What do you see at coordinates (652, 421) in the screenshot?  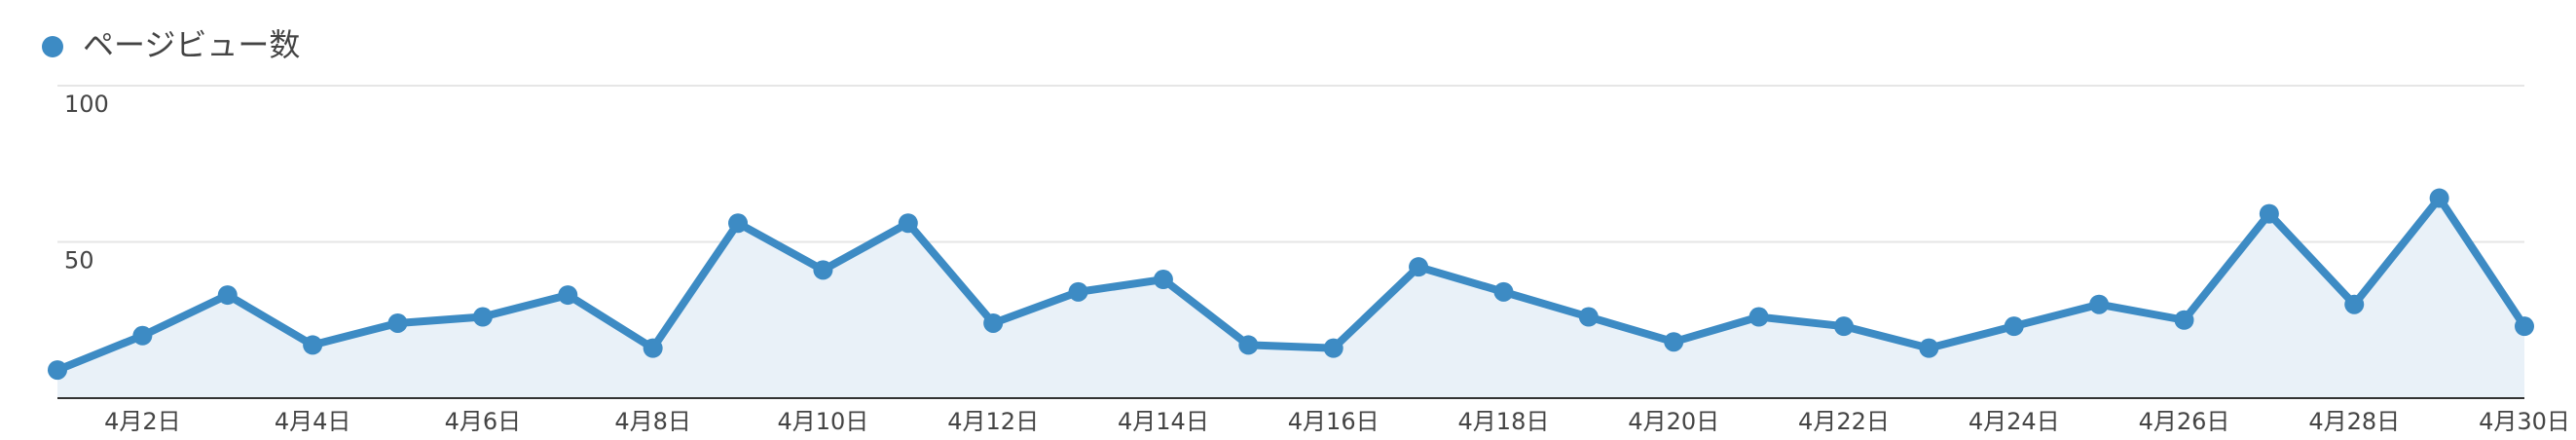 I see `x-tick-label: 4月8日` at bounding box center [652, 421].